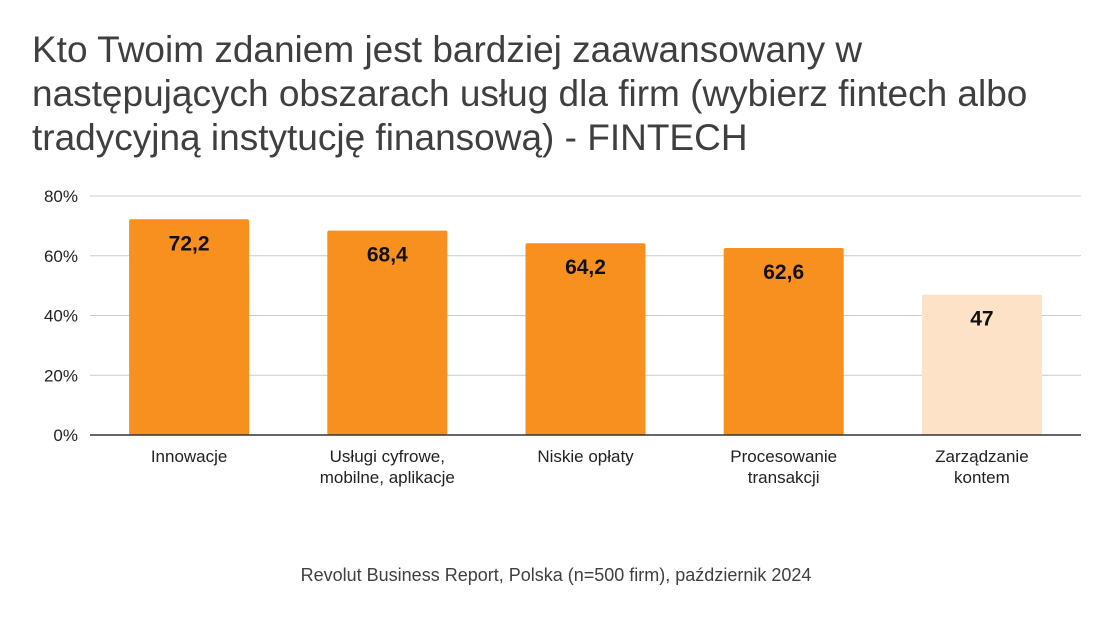 The height and width of the screenshot is (627, 1112). Describe the element at coordinates (61, 375) in the screenshot. I see `y-tick-label: 20%` at that location.